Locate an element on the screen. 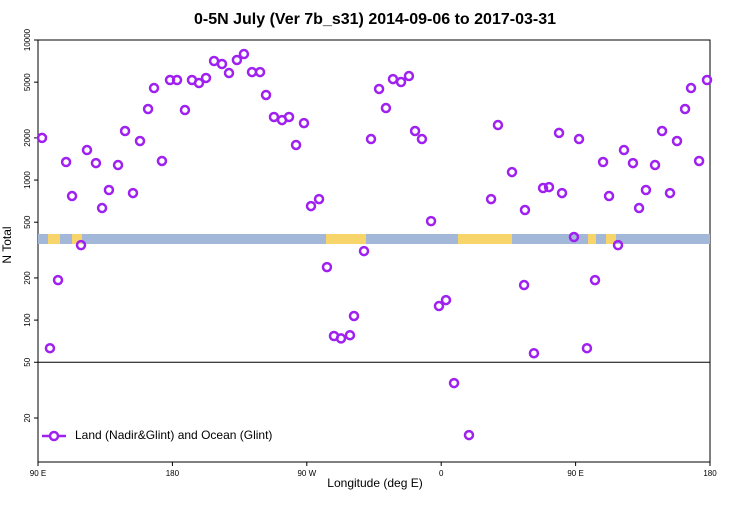 Image resolution: width=750 pixels, height=505 pixels. y-tick-label: 10000 is located at coordinates (27, 39).